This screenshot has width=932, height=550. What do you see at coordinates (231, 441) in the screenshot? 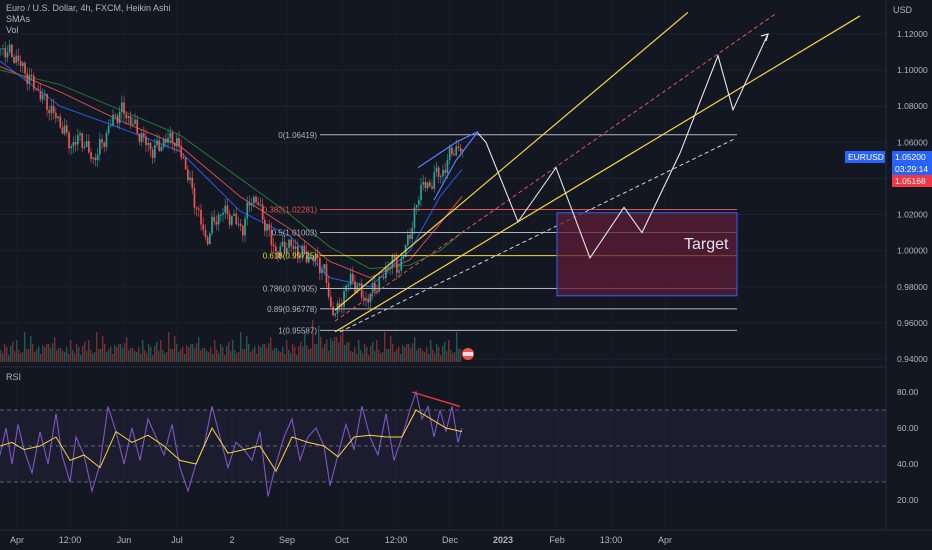
I see `rsi-signal-line` at bounding box center [231, 441].